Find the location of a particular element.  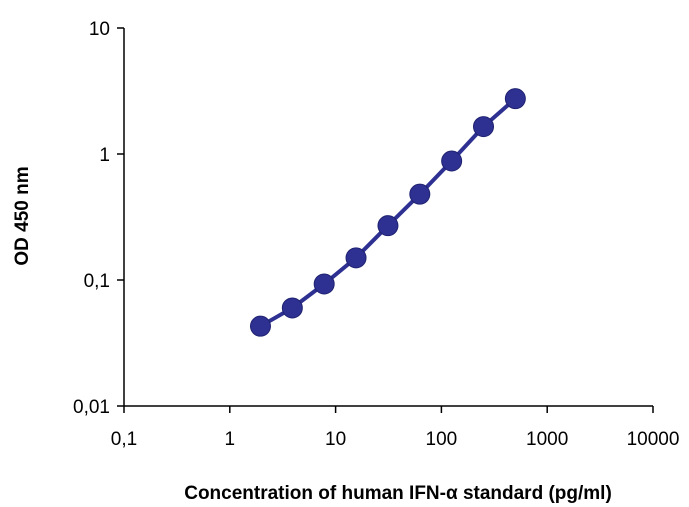

y-tick-label: 1 is located at coordinates (104, 155).